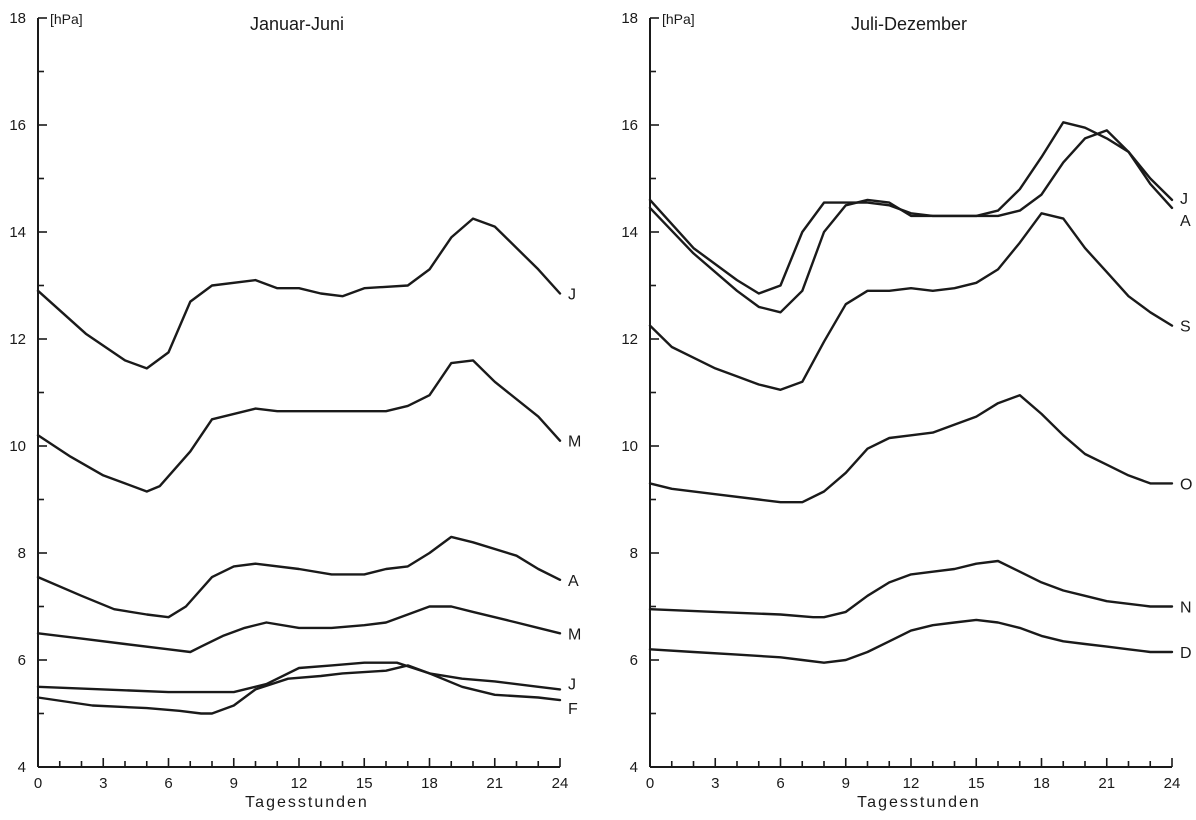 The image size is (1196, 820). I want to click on series-label-f: F, so click(573, 709).